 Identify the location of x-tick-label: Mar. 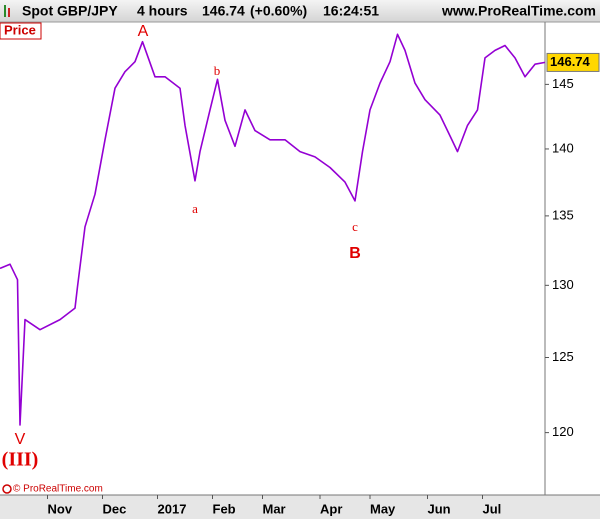
(274, 508).